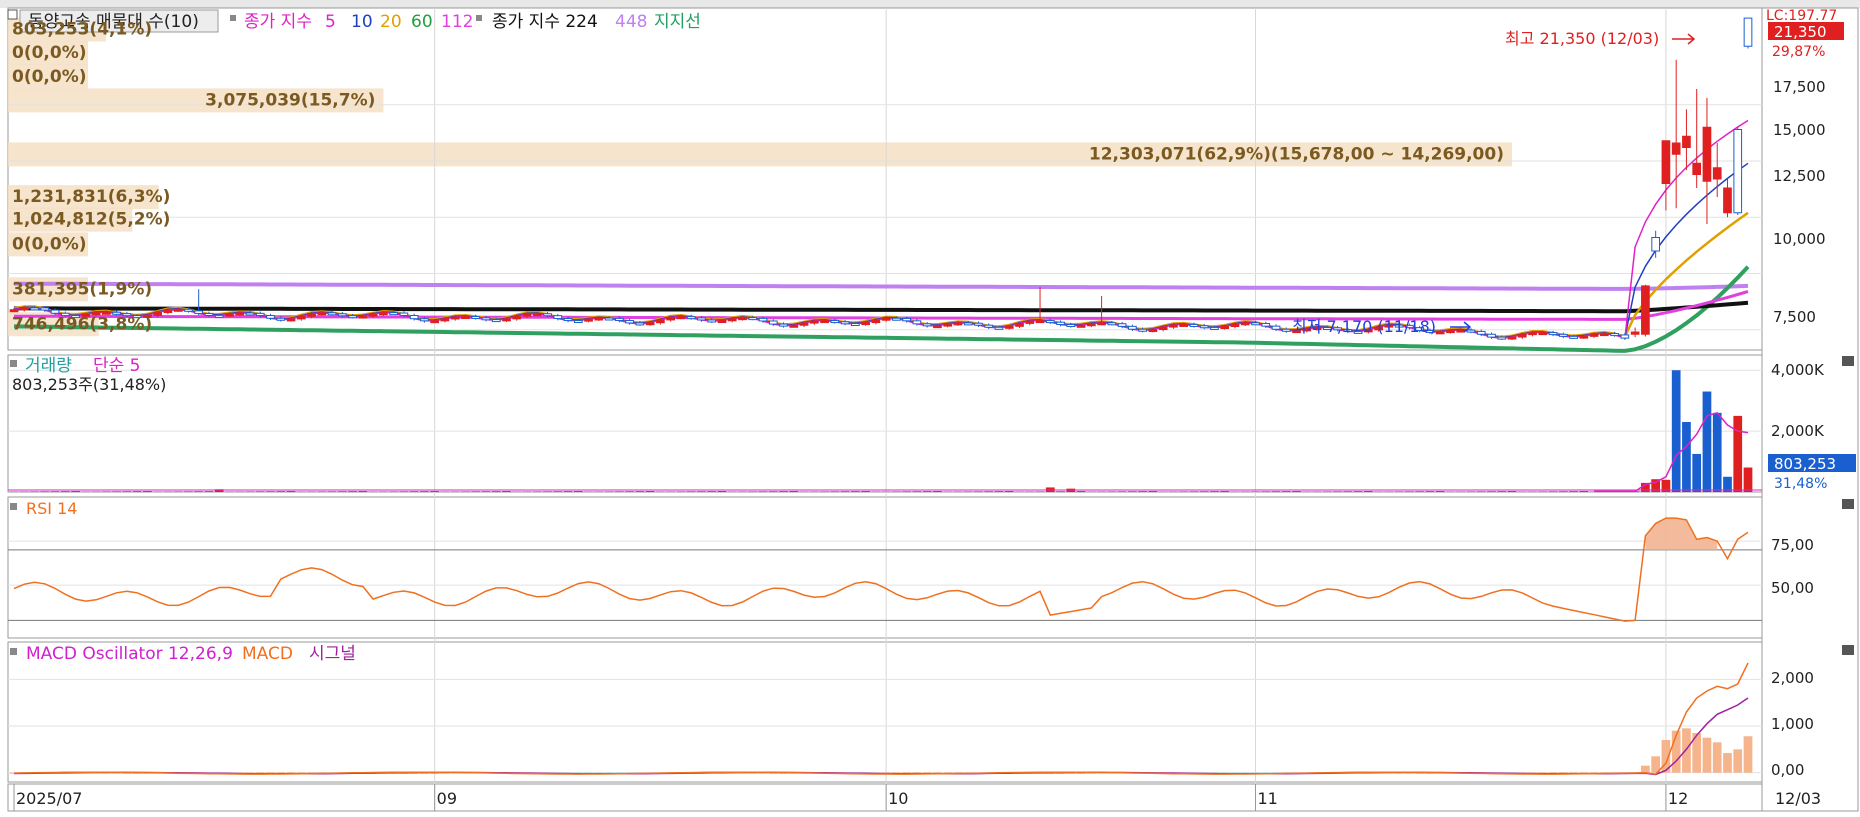  What do you see at coordinates (330, 22) in the screenshot?
I see `ma-legend-5: 5` at bounding box center [330, 22].